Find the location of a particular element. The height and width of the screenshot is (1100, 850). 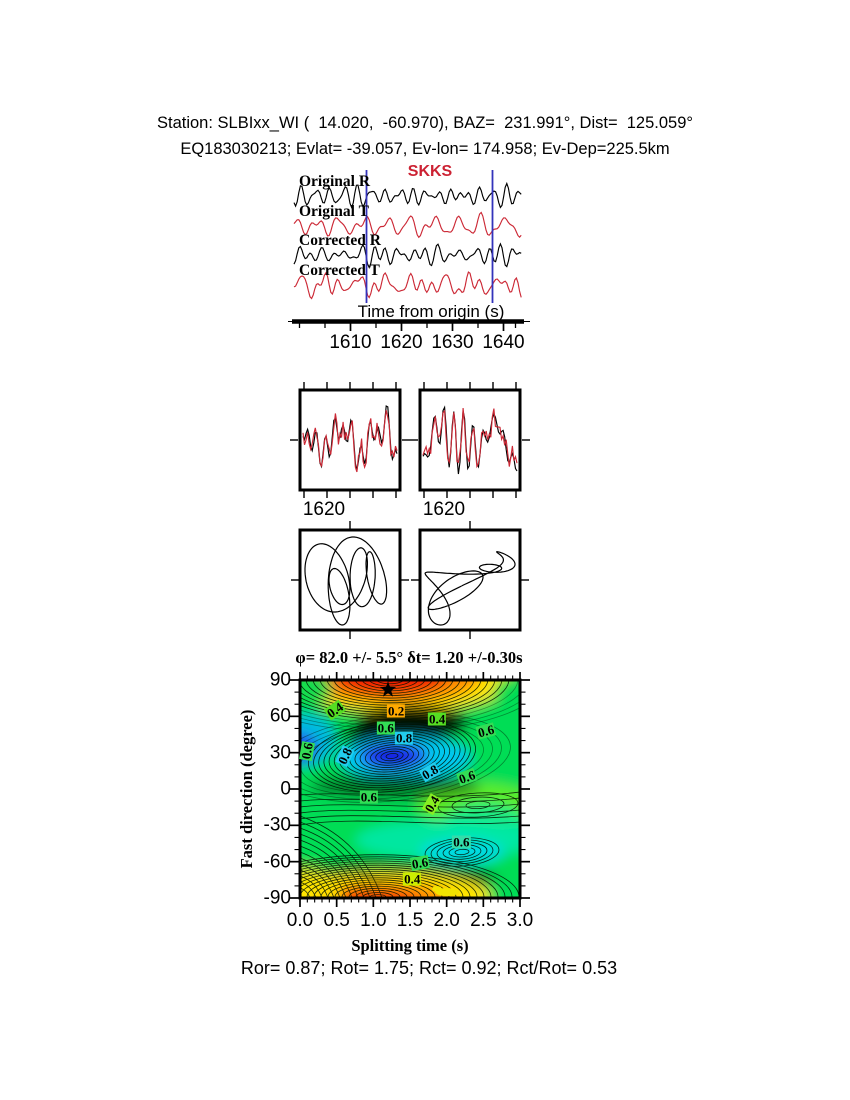

contour-x-axis-title: Splitting time (s) is located at coordinates (410, 945).